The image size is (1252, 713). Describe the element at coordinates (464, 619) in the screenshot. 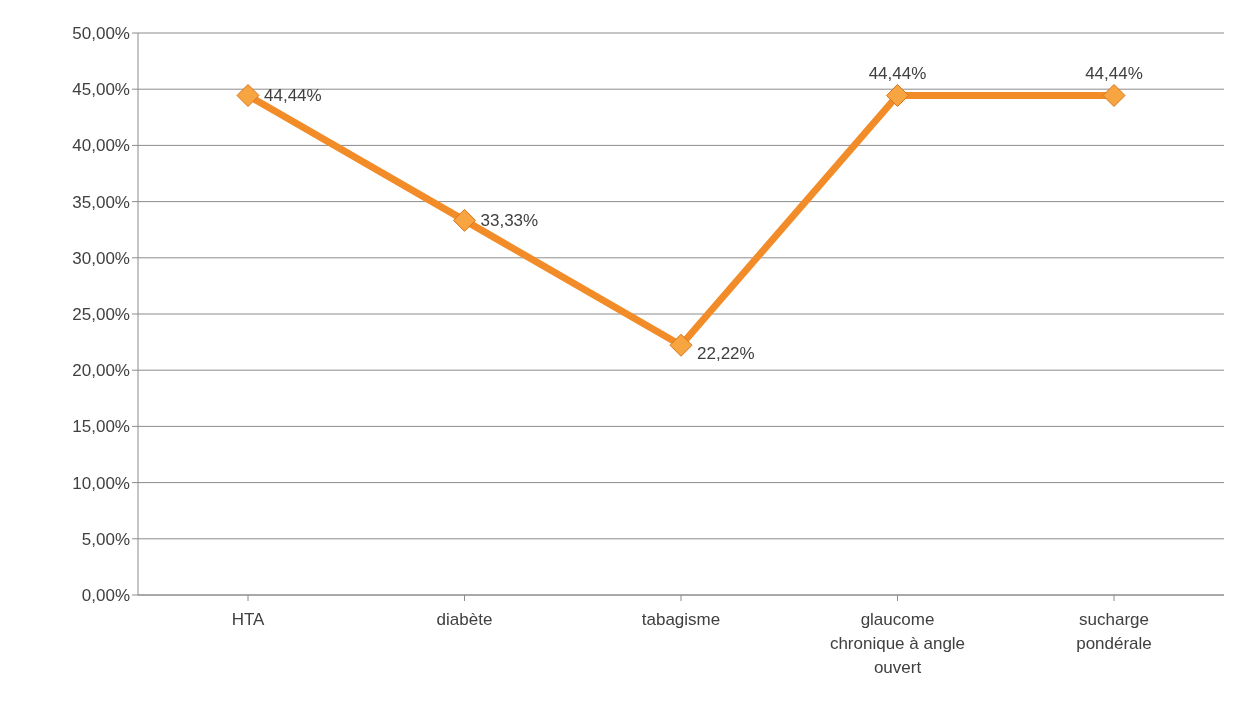

I see `x-tick-label: diabète` at that location.